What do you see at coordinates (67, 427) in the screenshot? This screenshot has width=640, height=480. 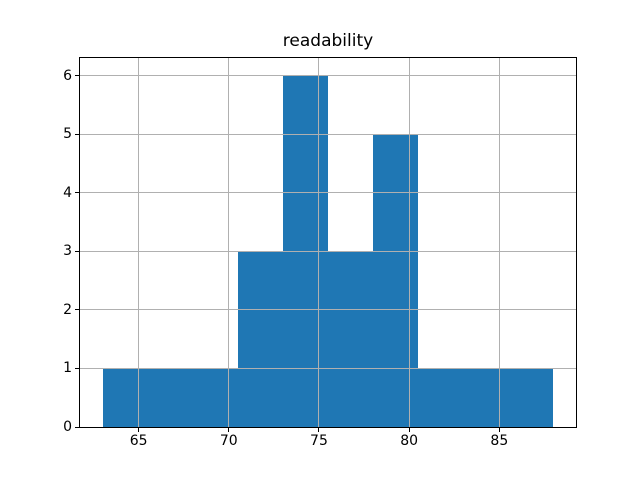 I see `y-tick-label: 0` at bounding box center [67, 427].